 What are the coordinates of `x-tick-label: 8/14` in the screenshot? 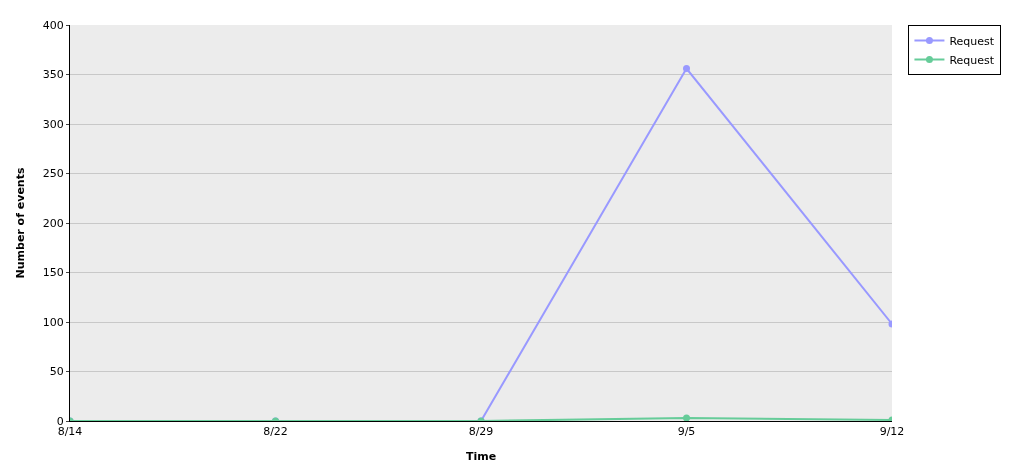 It's located at (70, 432).